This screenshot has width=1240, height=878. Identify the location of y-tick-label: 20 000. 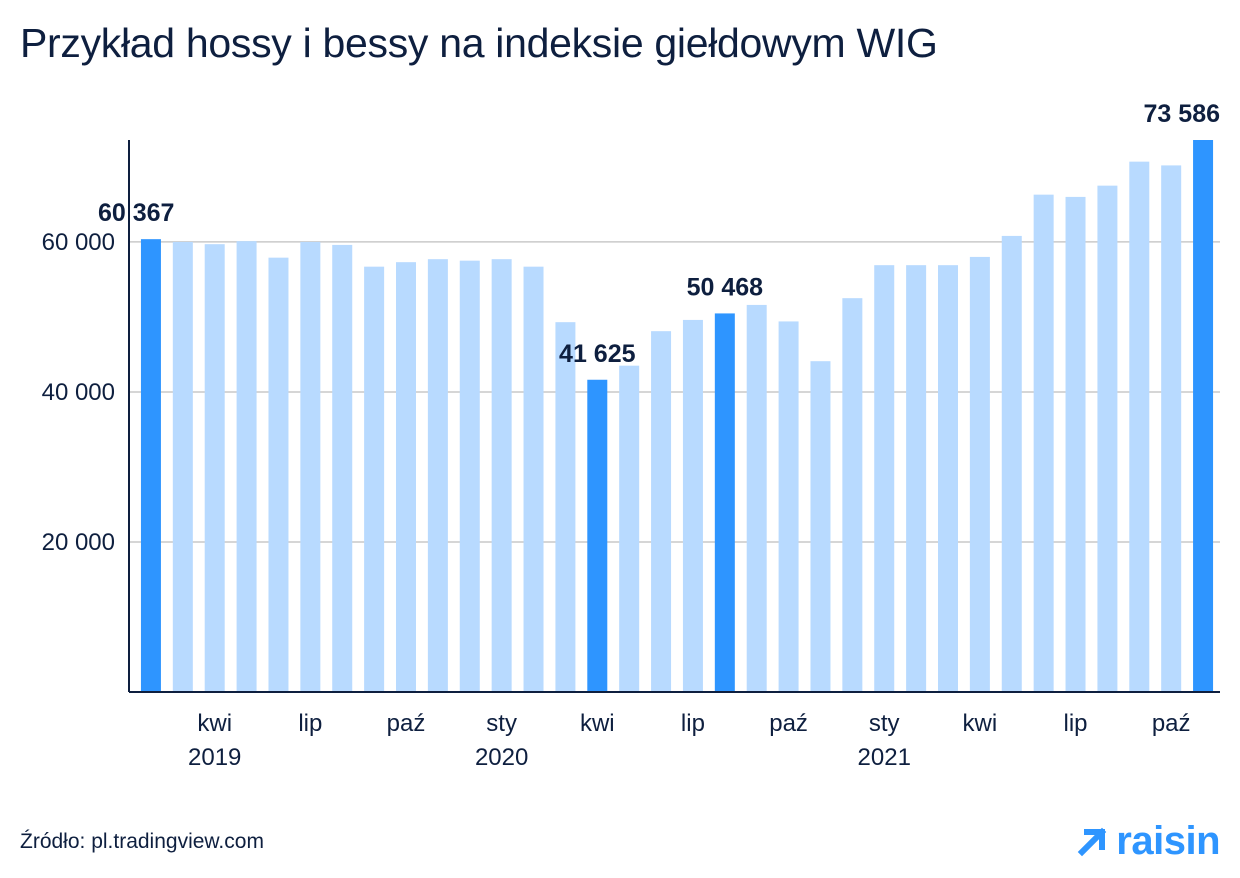
(78, 542).